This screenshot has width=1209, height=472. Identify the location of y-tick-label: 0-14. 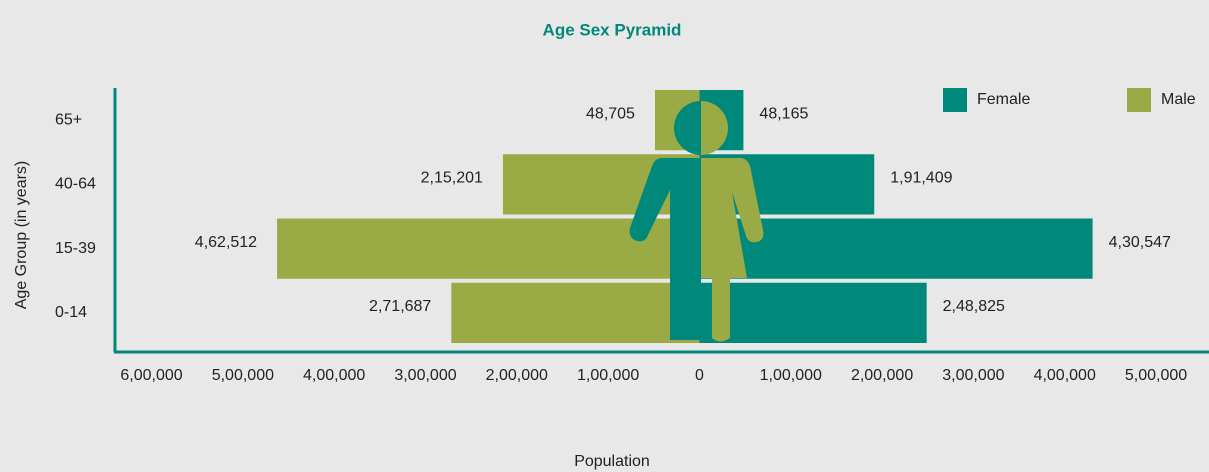
(71, 312).